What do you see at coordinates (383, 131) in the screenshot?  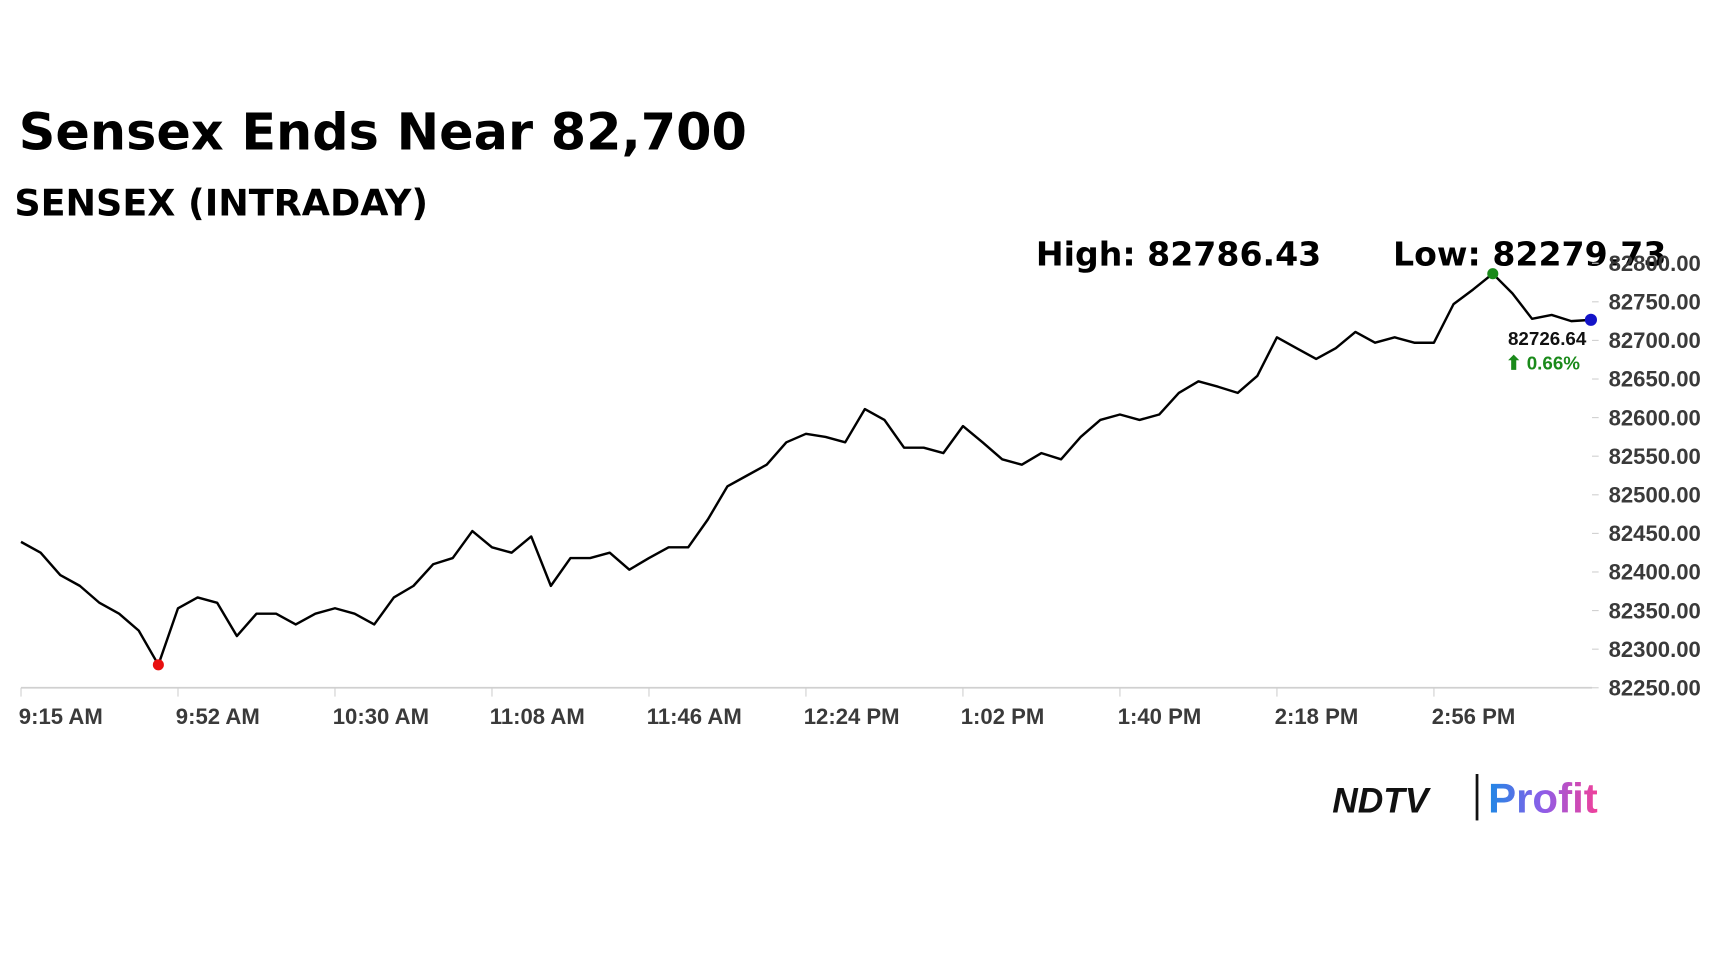 I see `chart-title: Sensex Ends Near 82,700` at bounding box center [383, 131].